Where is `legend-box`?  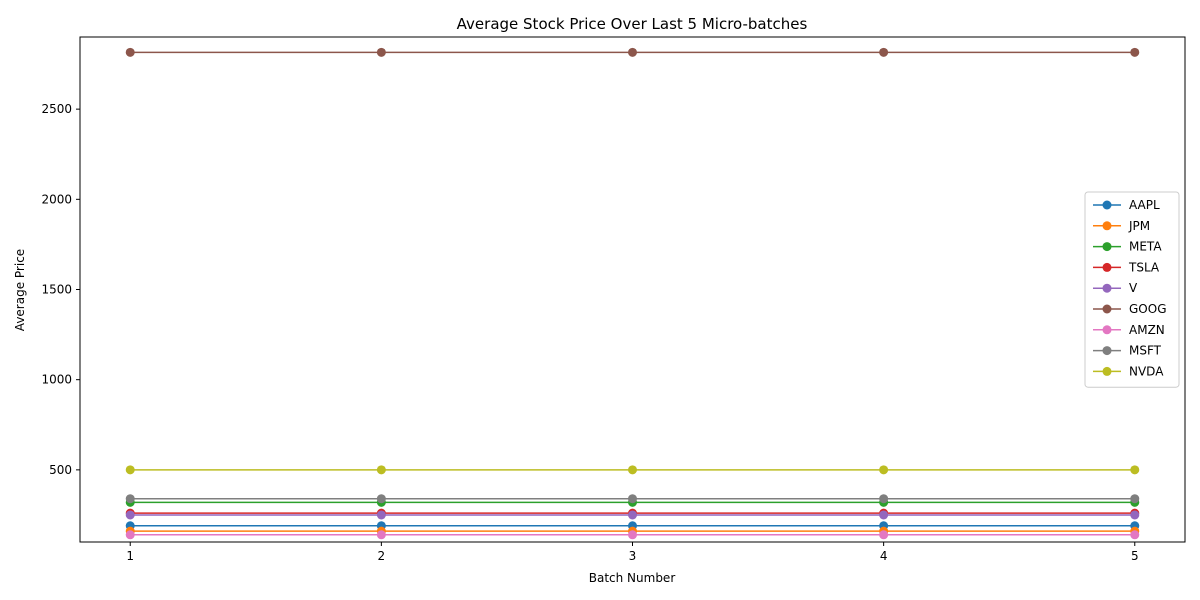
legend-box is located at coordinates (1132, 289).